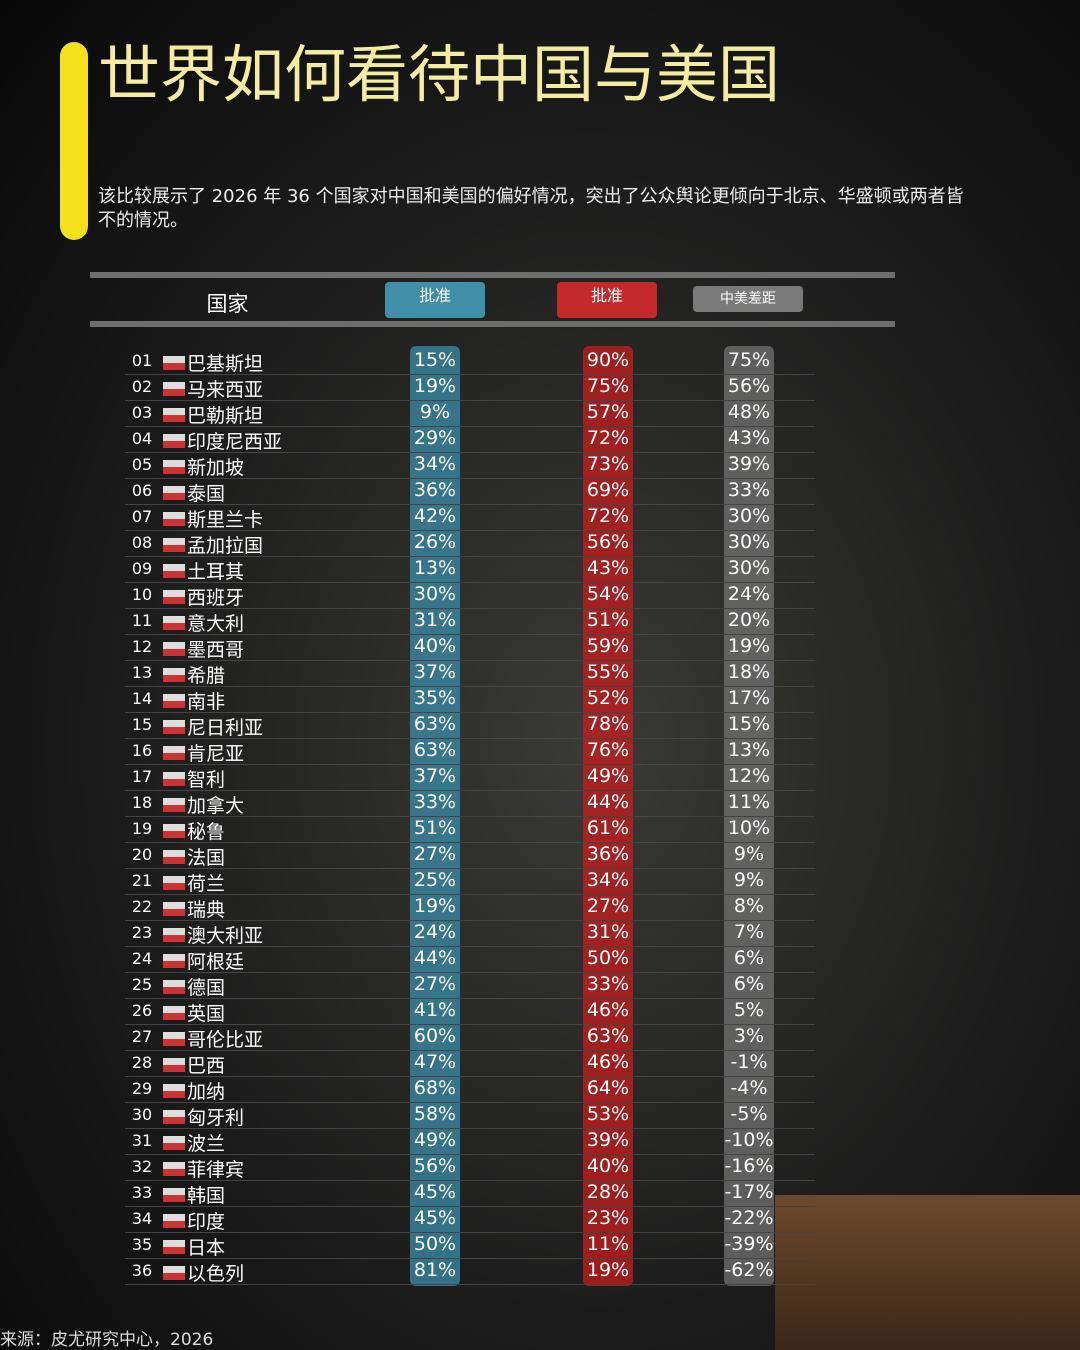 The image size is (1080, 1350). What do you see at coordinates (216, 572) in the screenshot?
I see `country: 土耳其` at bounding box center [216, 572].